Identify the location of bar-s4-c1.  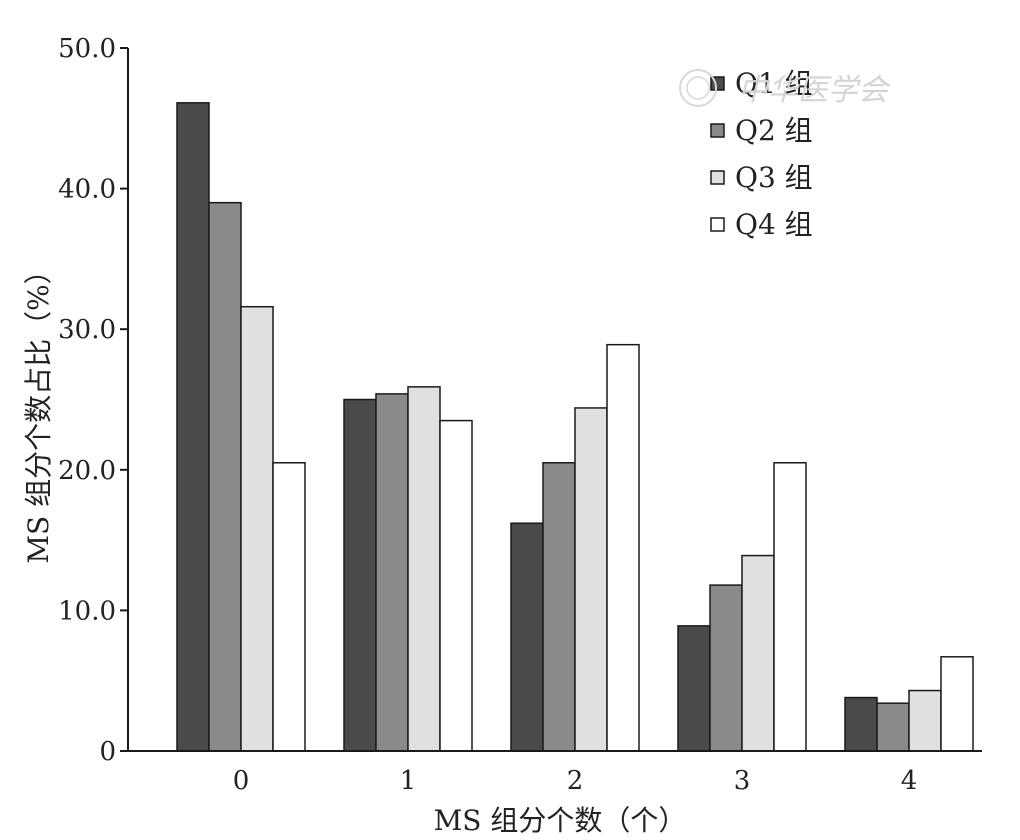
(456, 585).